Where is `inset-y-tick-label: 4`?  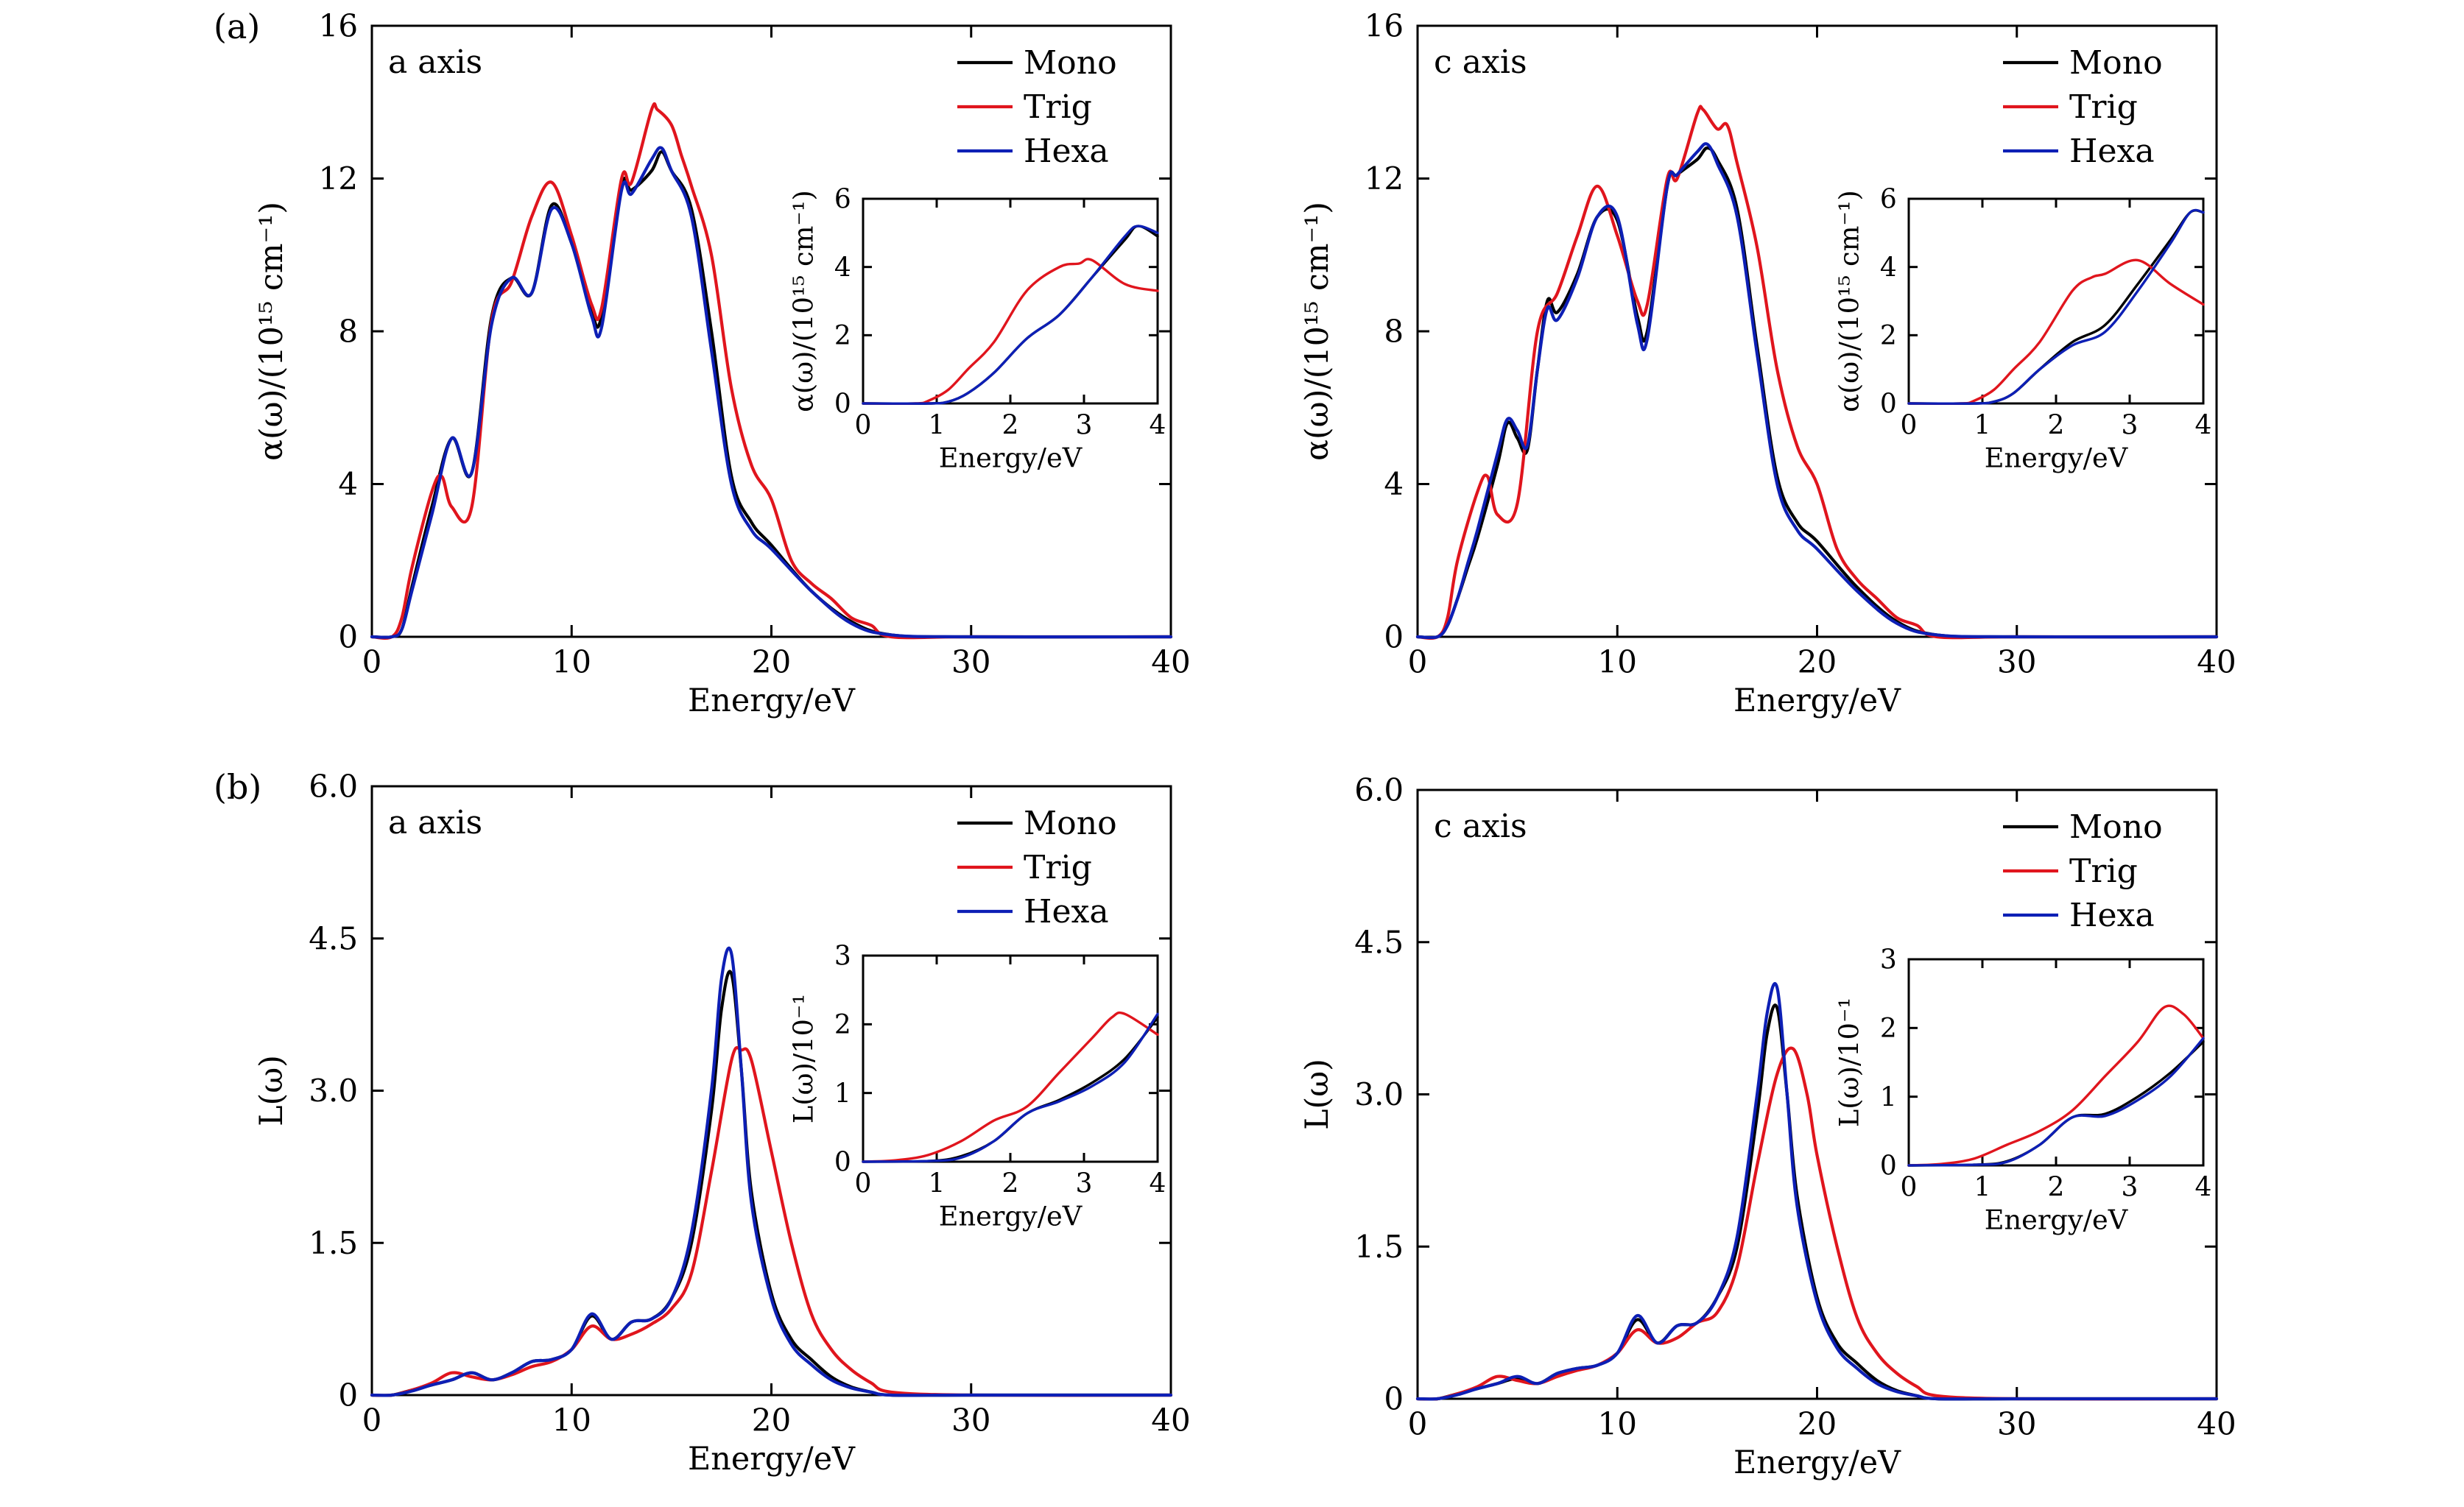
inset-y-tick-label: 4 is located at coordinates (842, 268).